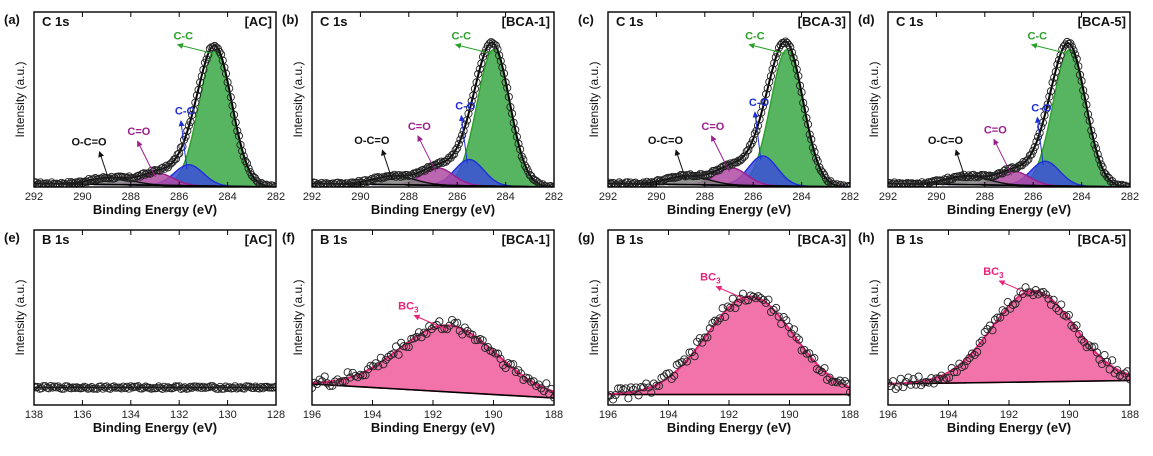  I want to click on x-tick-label: 194, so click(372, 415).